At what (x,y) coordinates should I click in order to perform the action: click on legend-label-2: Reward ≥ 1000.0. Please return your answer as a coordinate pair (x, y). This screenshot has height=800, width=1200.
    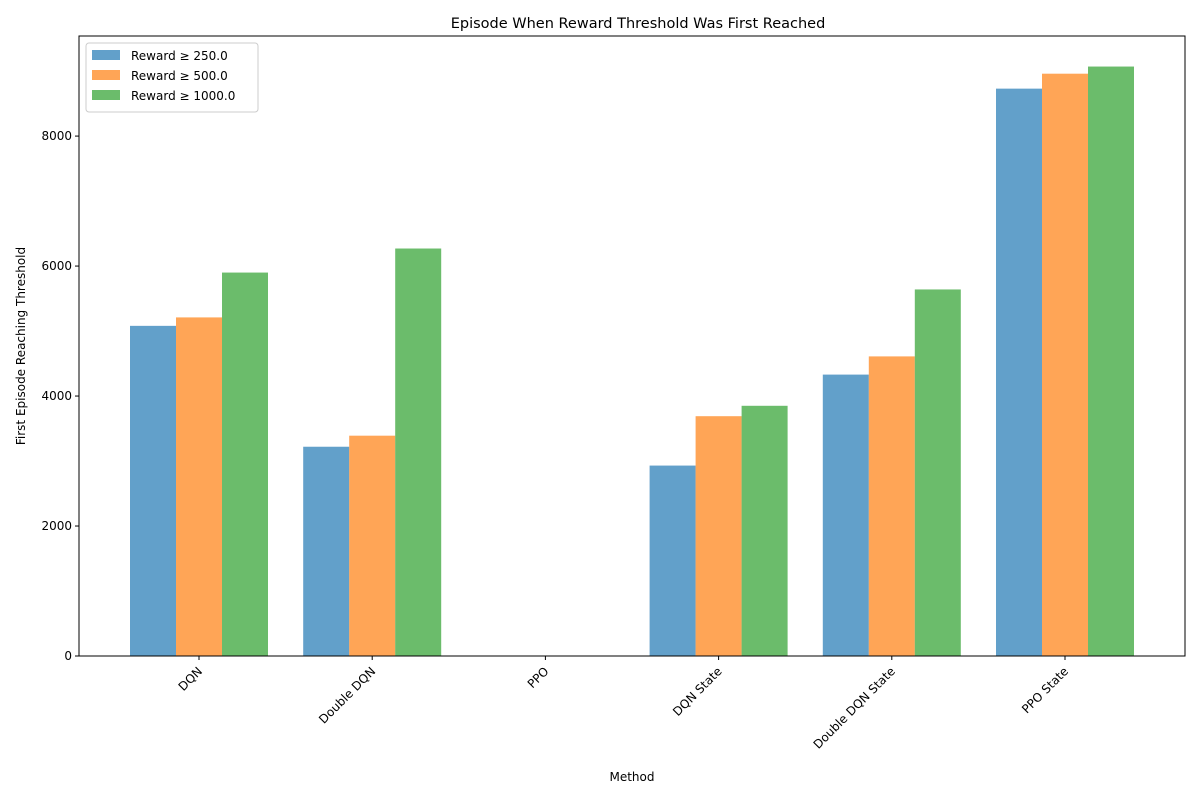
    Looking at the image, I should click on (183, 96).